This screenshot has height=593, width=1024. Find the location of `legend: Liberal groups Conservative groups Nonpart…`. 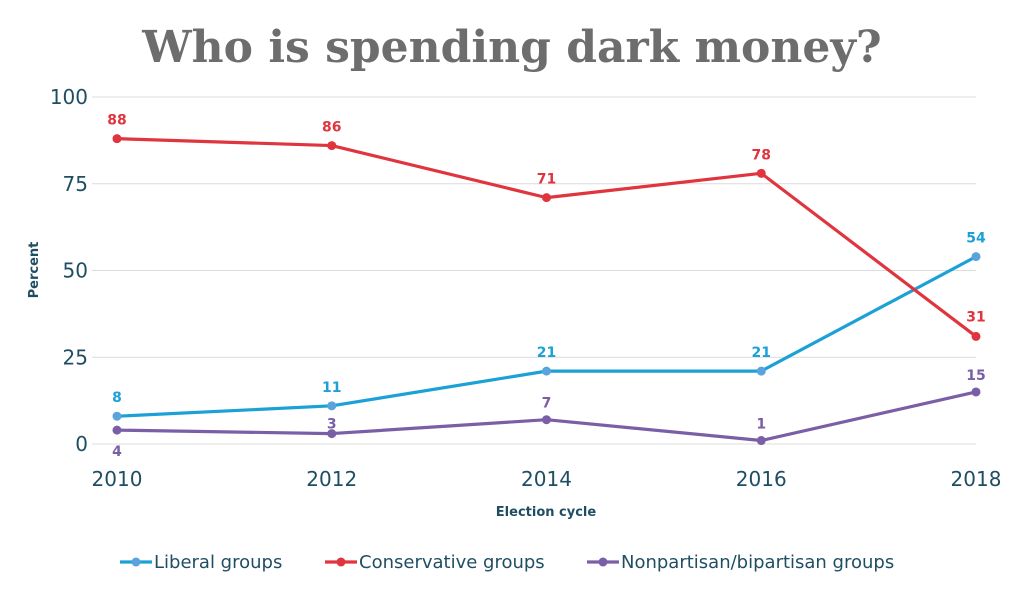

legend: Liberal groups Conservative groups Nonpart… is located at coordinates (507, 562).